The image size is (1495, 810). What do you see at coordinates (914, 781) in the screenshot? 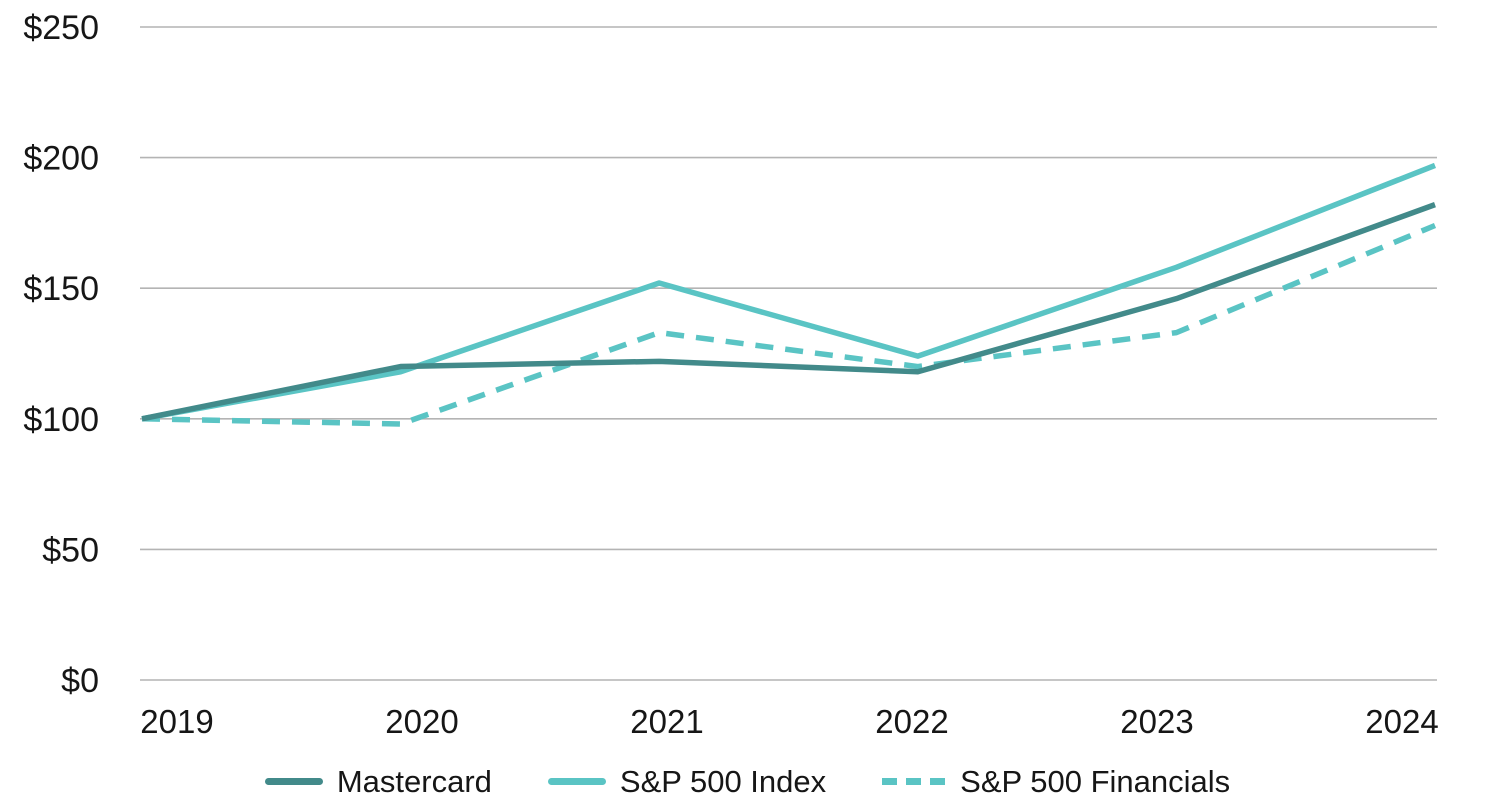
I see `sp500-financials-dashed-swatch-icon` at bounding box center [914, 781].